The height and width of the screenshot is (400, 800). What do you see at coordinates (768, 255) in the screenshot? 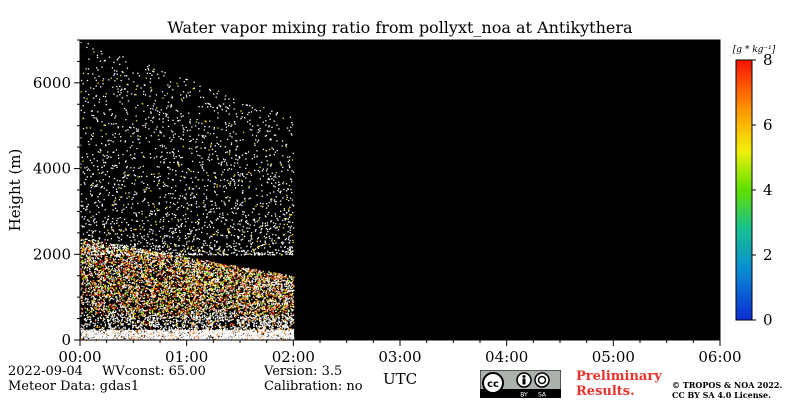
I see `colorbar-tick-label: 2` at bounding box center [768, 255].